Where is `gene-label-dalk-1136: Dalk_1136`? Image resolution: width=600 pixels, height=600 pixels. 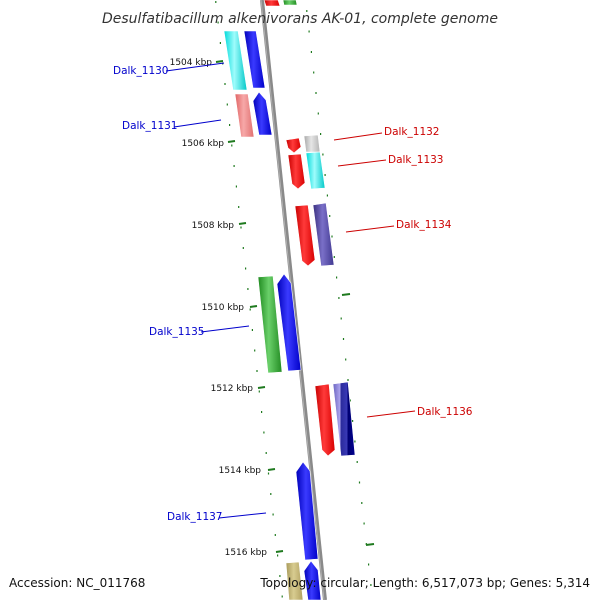 gene-label-dalk-1136: Dalk_1136 is located at coordinates (445, 412).